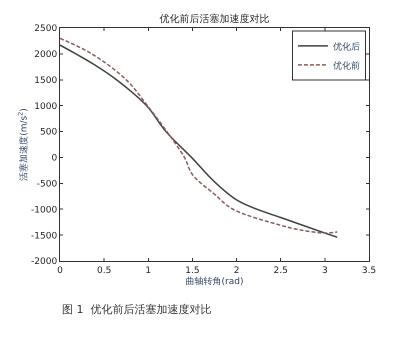 The image size is (417, 337). Describe the element at coordinates (369, 271) in the screenshot. I see `x-tick-label: 3.5` at that location.